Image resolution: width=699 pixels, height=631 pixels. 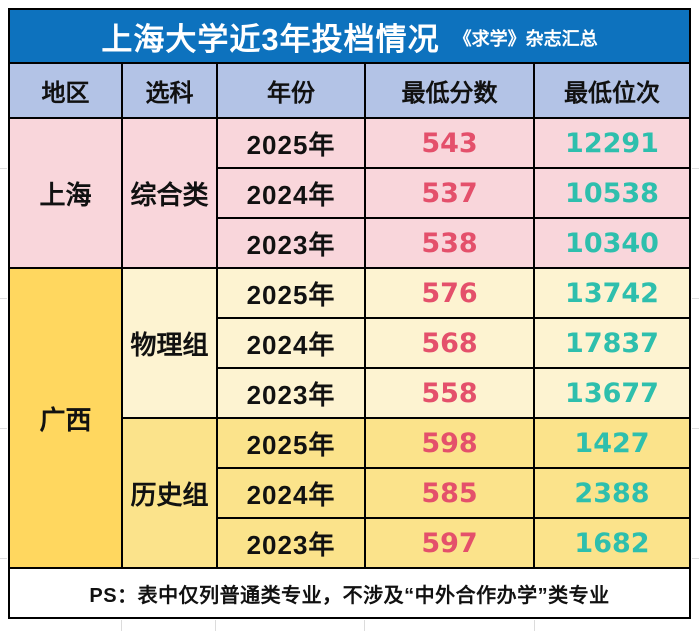 I want to click on column-header-year: 年份, so click(x=291, y=90).